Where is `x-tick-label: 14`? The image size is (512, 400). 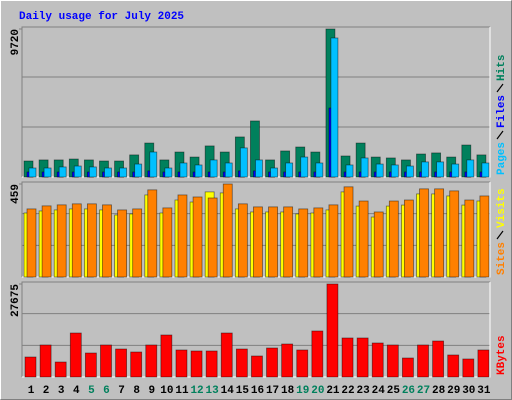 x-tick-label: 14 is located at coordinates (228, 391).